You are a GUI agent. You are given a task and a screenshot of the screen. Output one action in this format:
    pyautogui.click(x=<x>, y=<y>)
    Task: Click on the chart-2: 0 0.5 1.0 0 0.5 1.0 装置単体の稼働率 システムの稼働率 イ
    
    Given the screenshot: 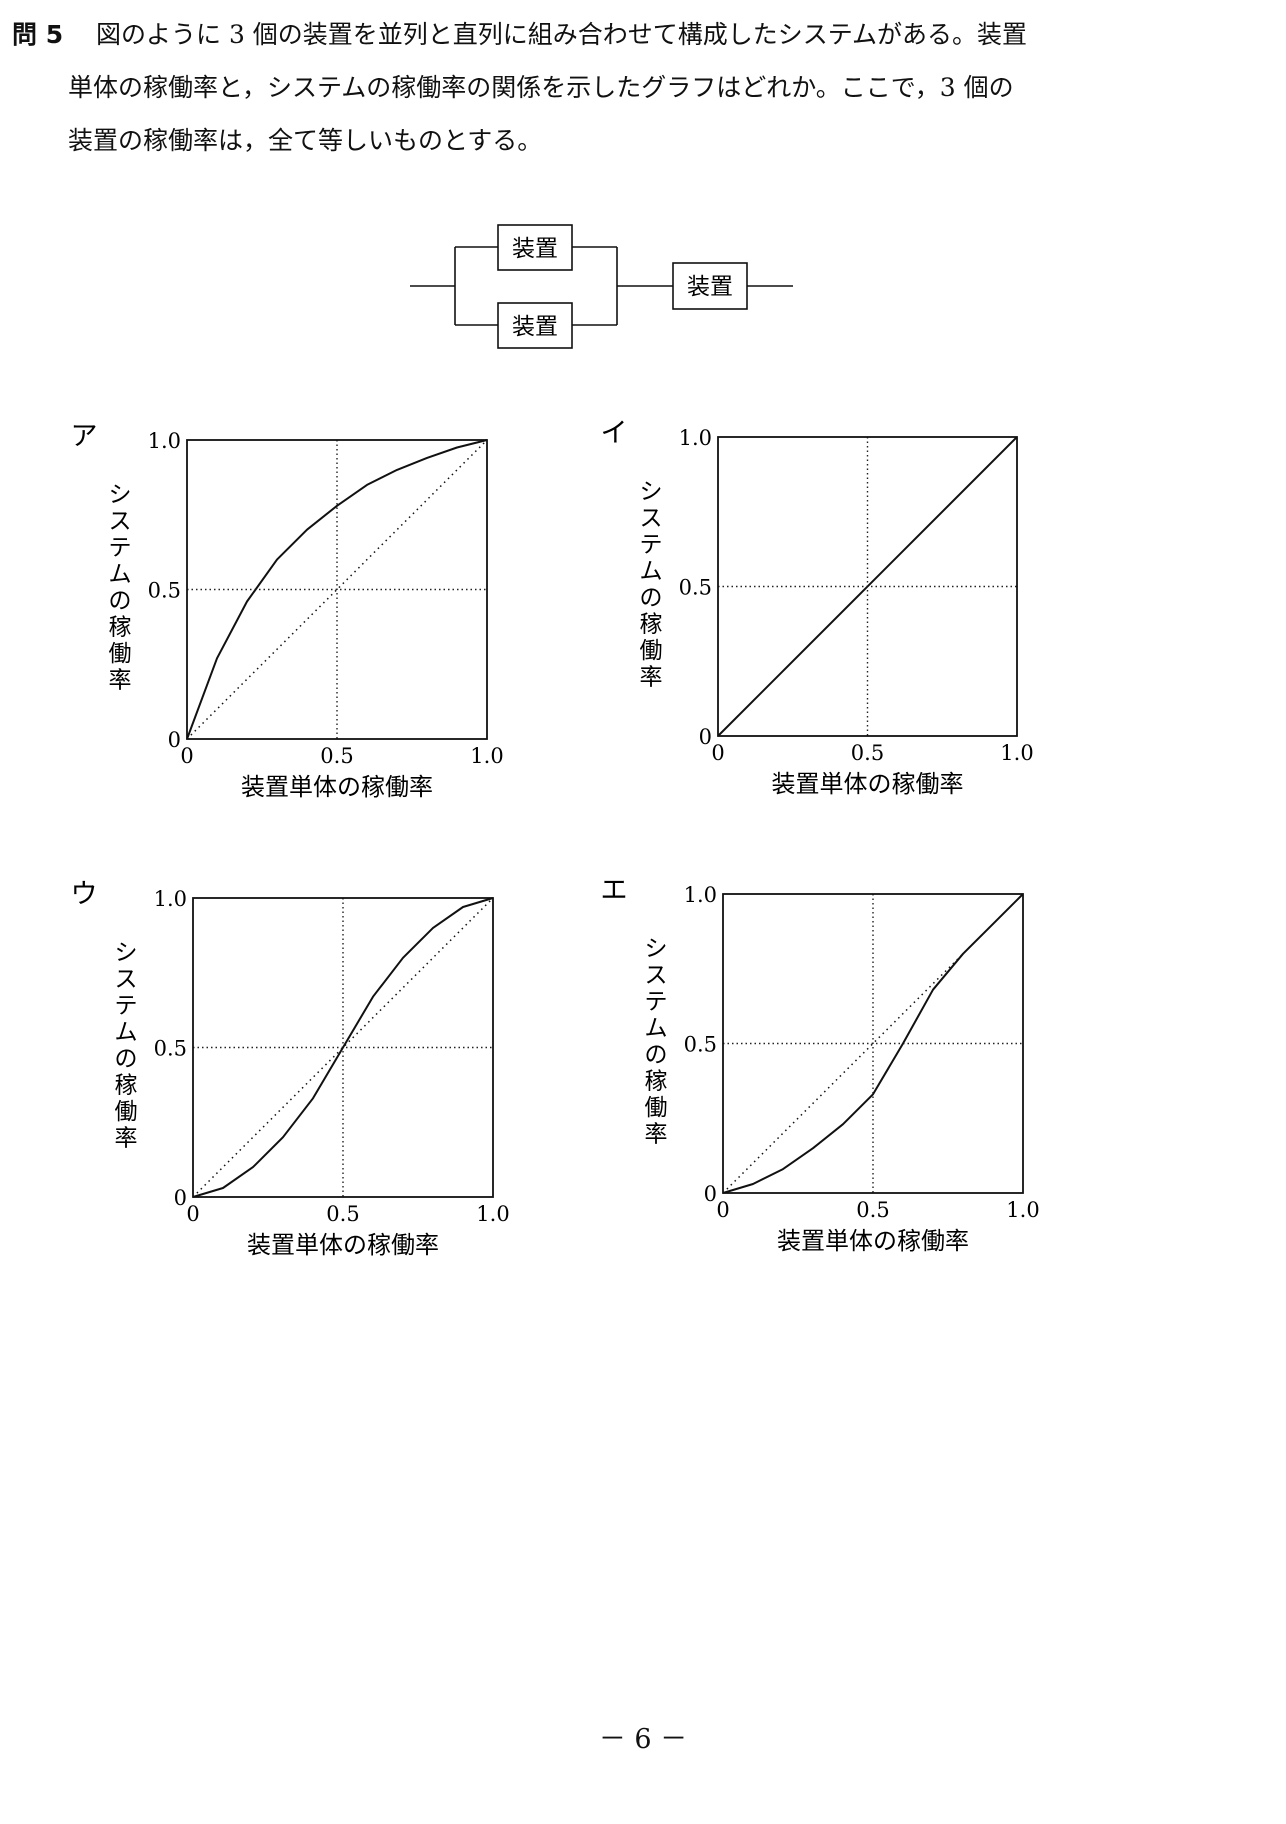 What is the action you would take?
    pyautogui.click(x=817, y=608)
    